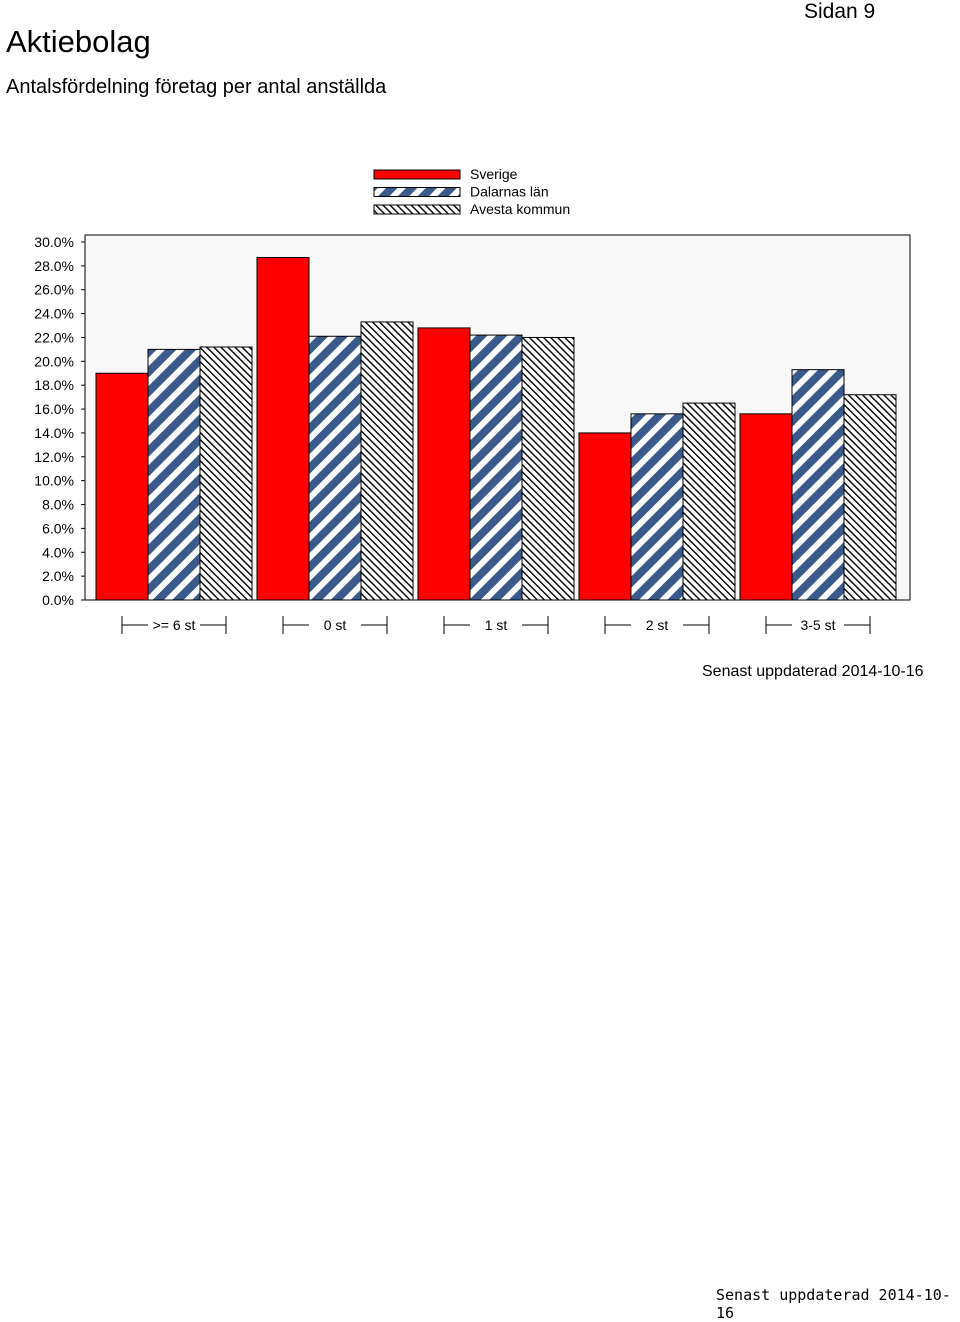 This screenshot has width=960, height=1322. Describe the element at coordinates (657, 625) in the screenshot. I see `x-tick-label: 2 st` at that location.